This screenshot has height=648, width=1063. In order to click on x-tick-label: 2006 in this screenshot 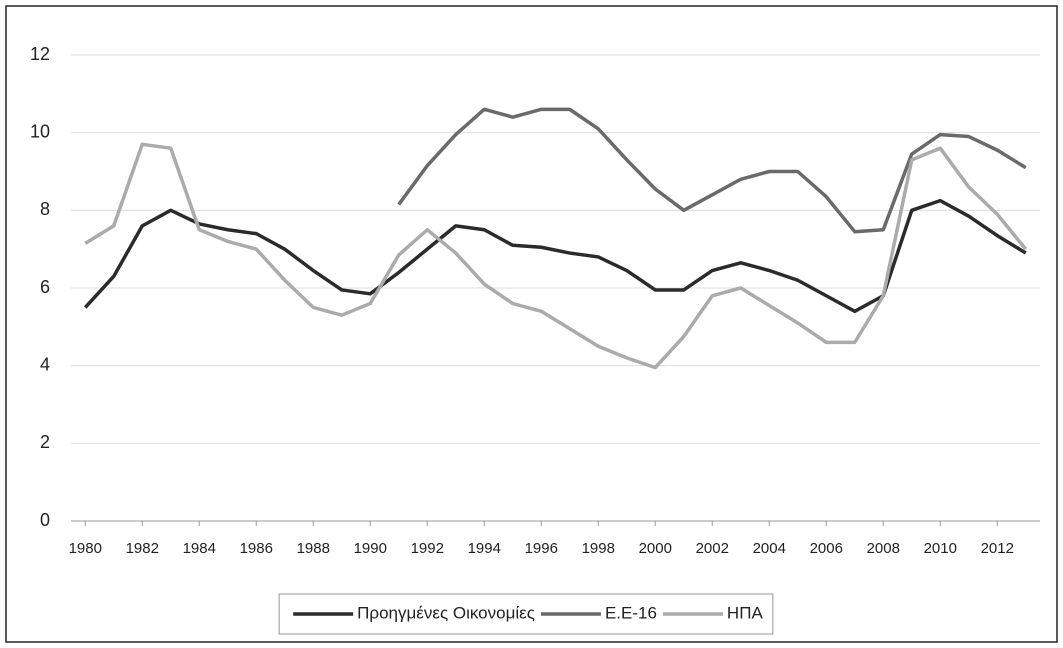, I will do `click(826, 548)`.